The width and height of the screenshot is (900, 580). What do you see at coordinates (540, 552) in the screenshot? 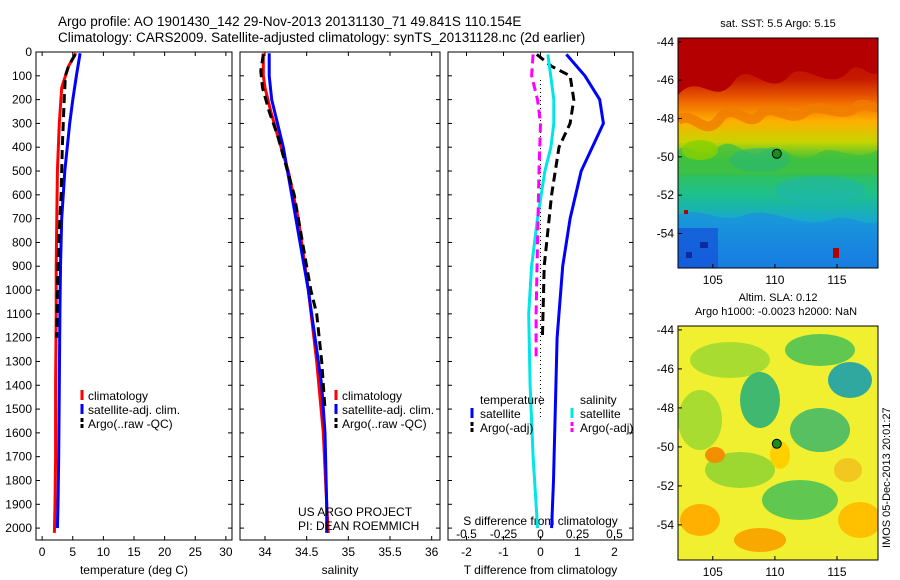
I see `difference-xtick-label: 0` at bounding box center [540, 552].